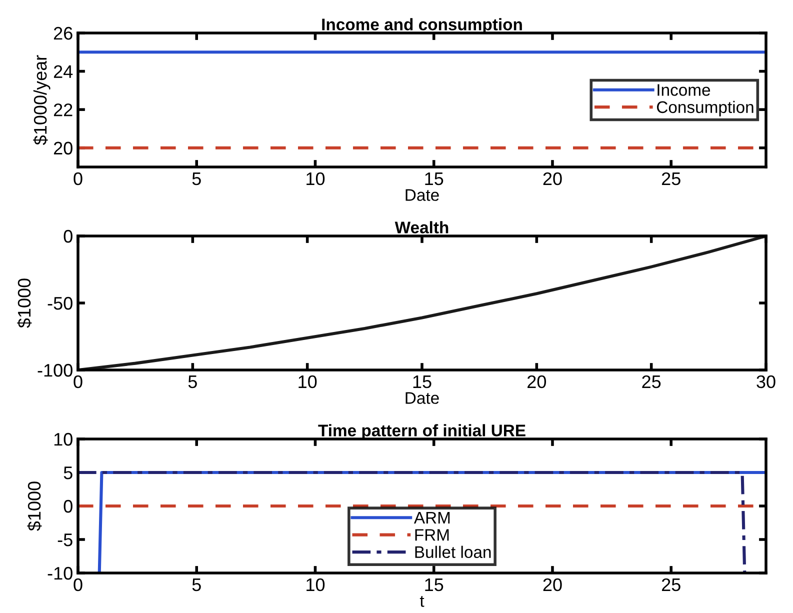  What do you see at coordinates (55, 370) in the screenshot?
I see `y-tick-label: -100` at bounding box center [55, 370].